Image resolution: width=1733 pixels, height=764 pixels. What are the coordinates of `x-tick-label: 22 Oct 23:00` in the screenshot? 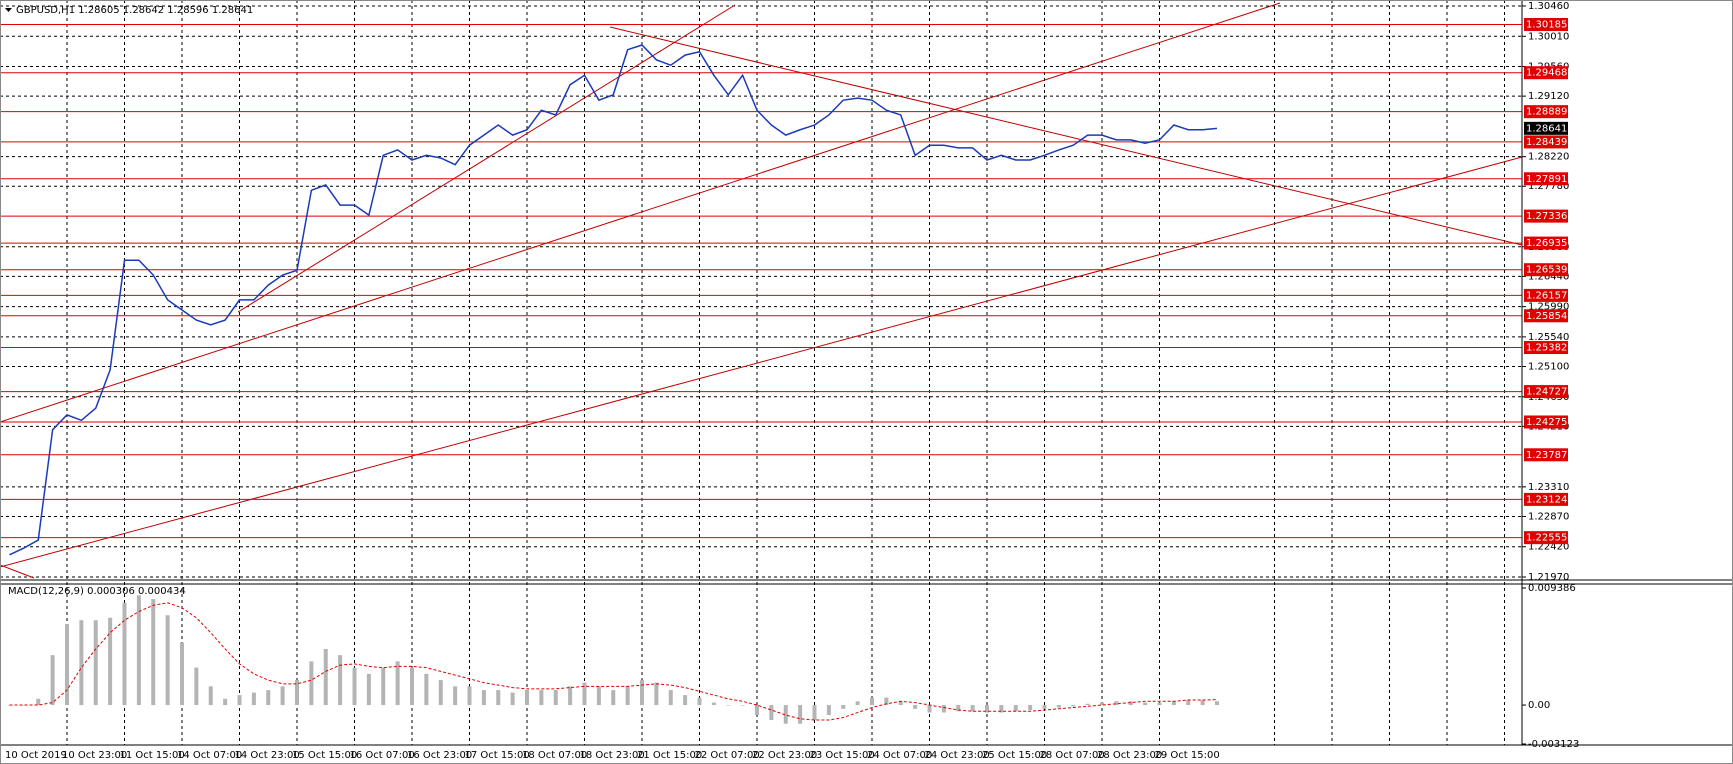 It's located at (784, 755).